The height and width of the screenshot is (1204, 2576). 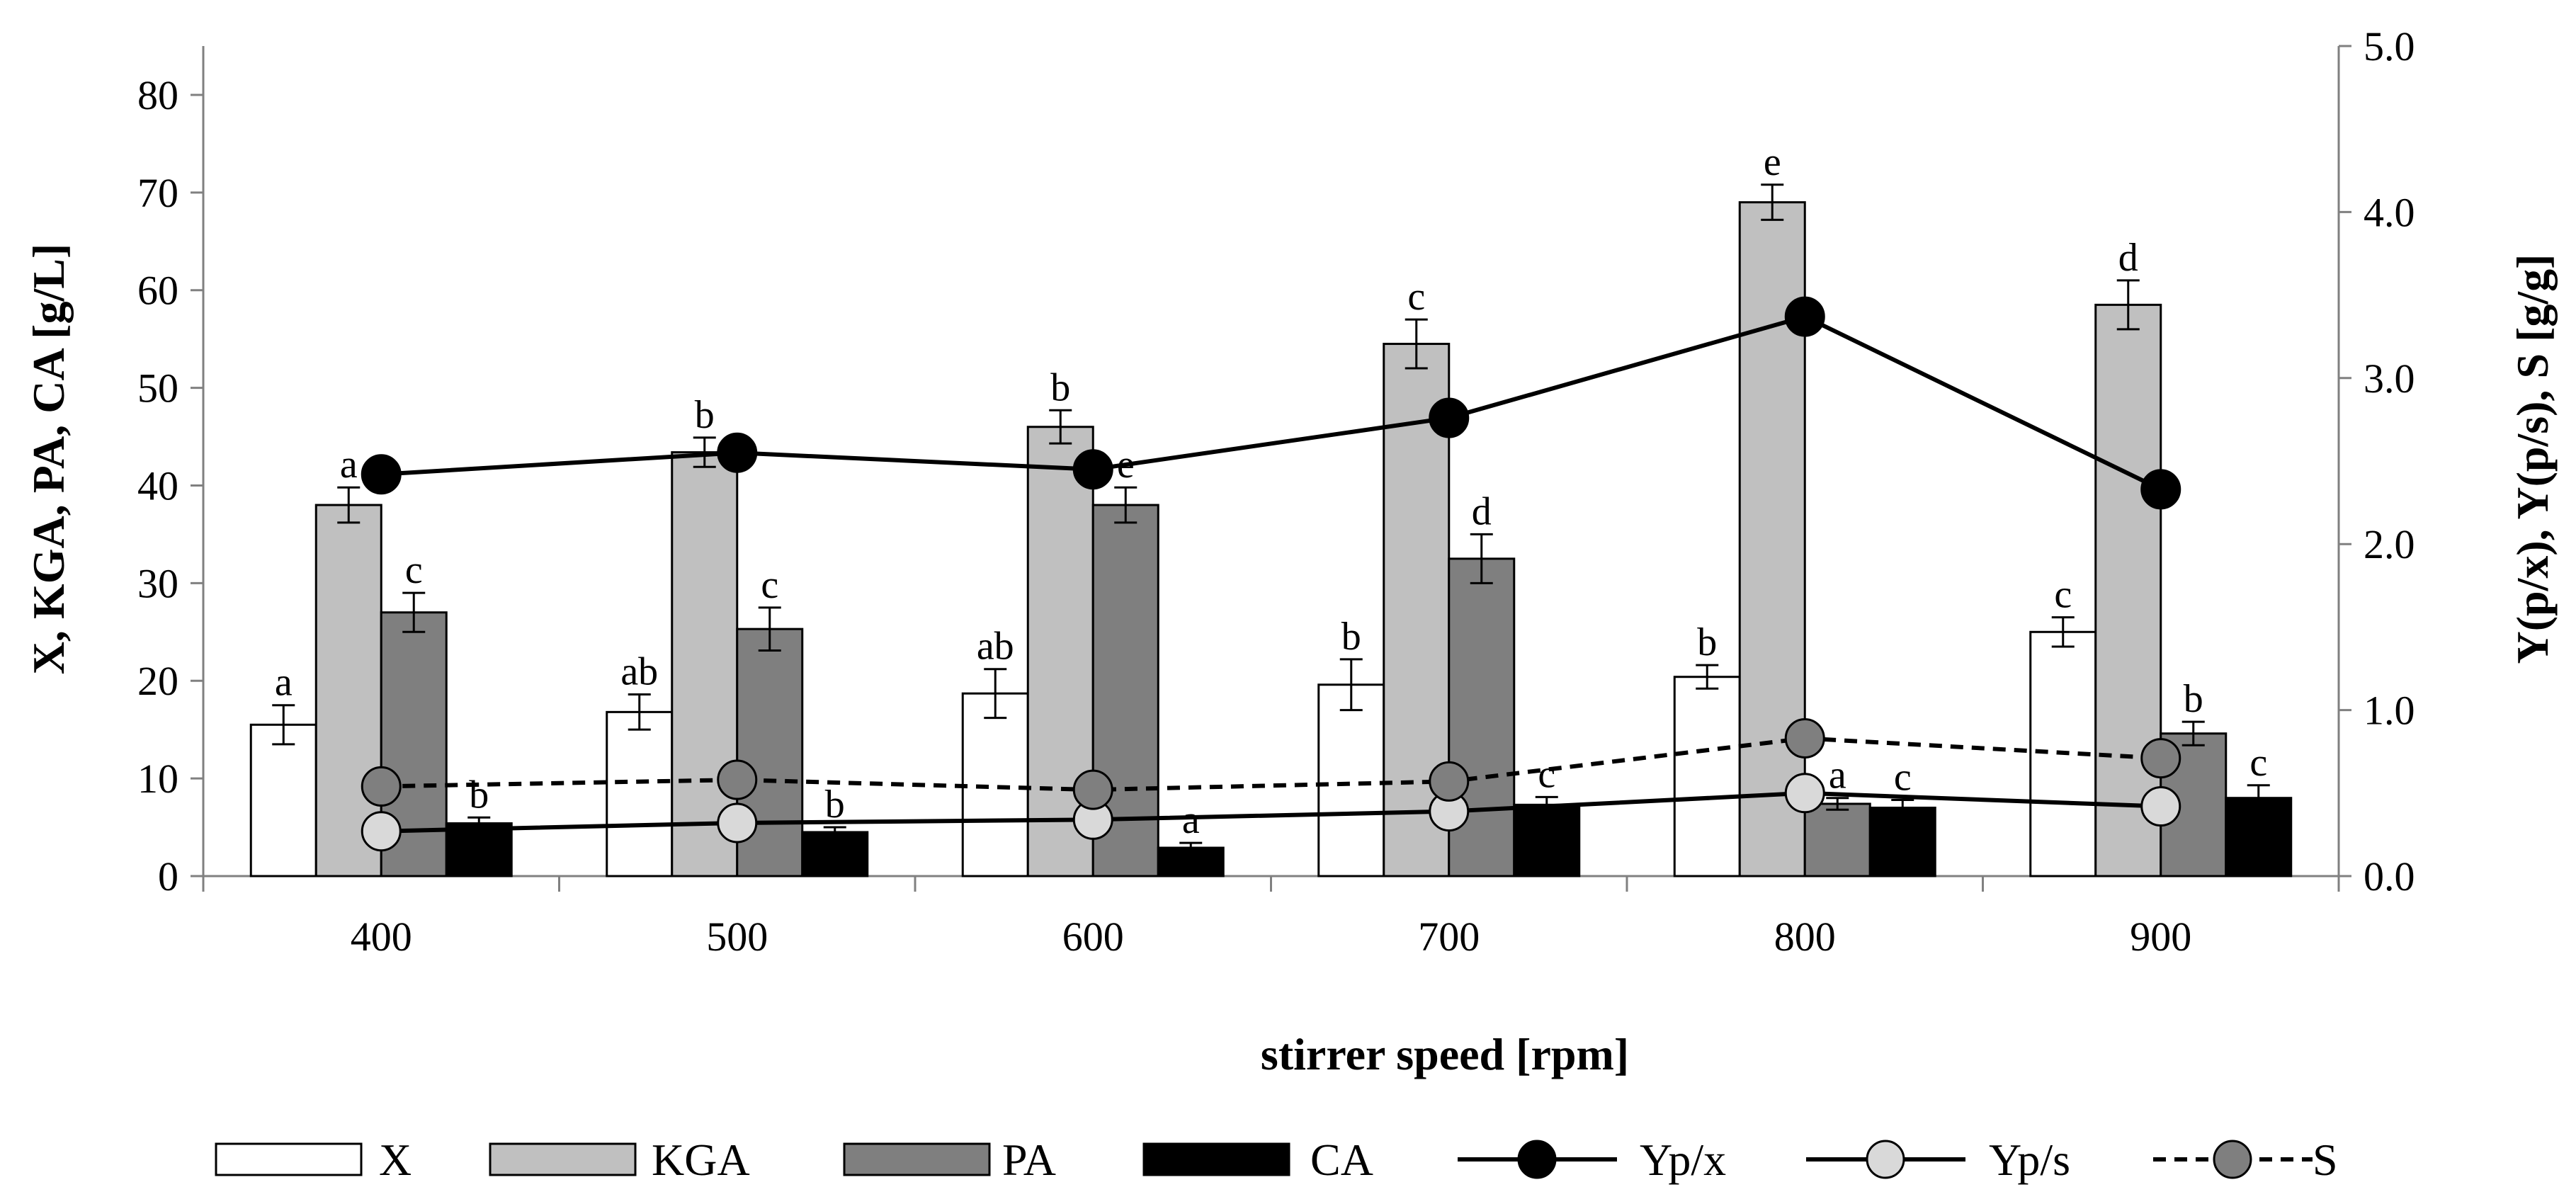 What do you see at coordinates (289, 1159) in the screenshot?
I see `legend-swatch-x` at bounding box center [289, 1159].